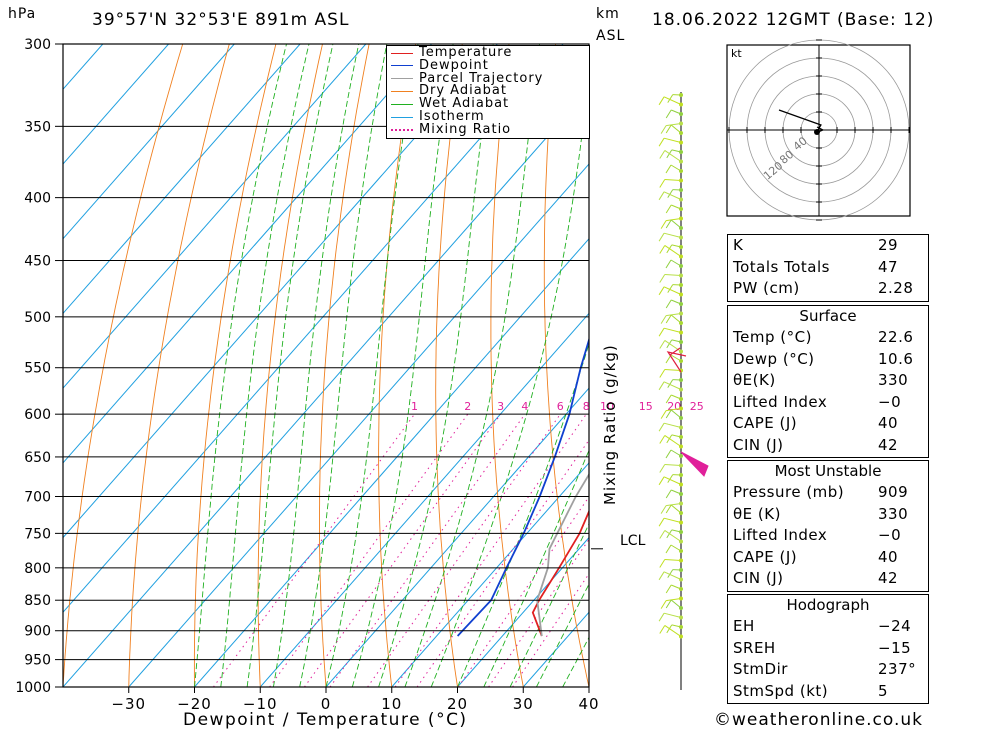 The height and width of the screenshot is (733, 1000). I want to click on temp-tick-label: −20, so click(194, 704).